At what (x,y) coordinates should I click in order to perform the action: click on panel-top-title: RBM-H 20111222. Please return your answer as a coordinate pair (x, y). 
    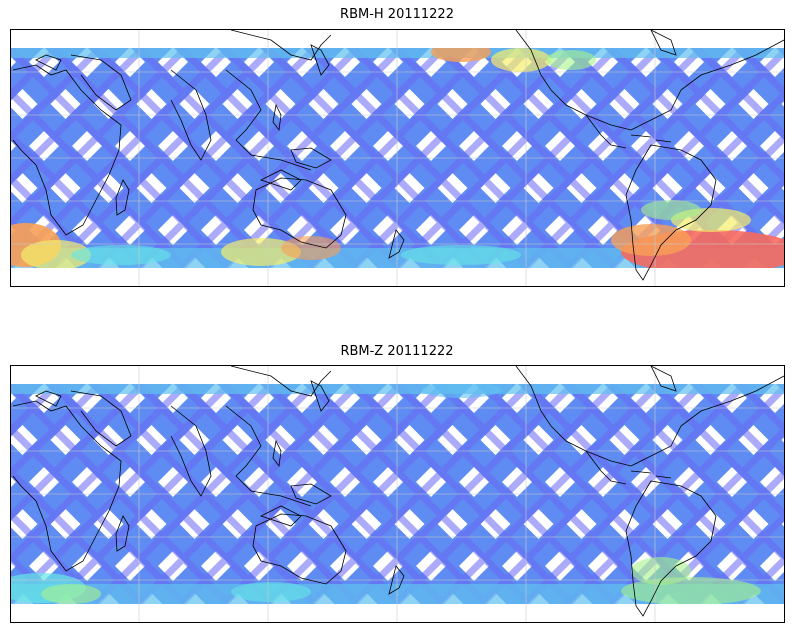
    Looking at the image, I should click on (397, 14).